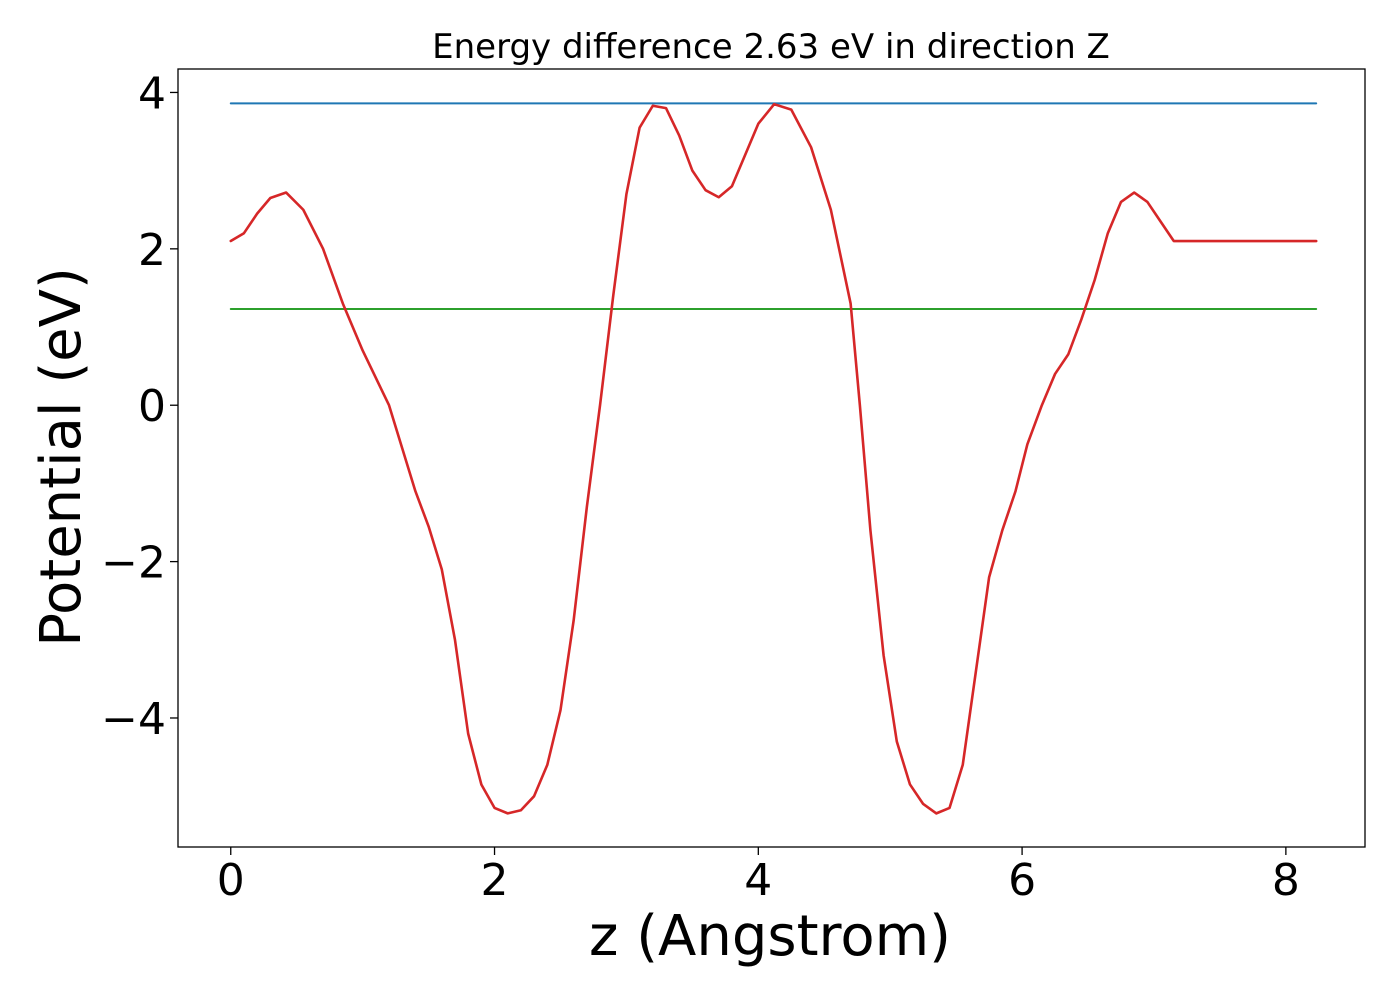 The width and height of the screenshot is (1400, 1004). What do you see at coordinates (152, 93) in the screenshot?
I see `y-tick-label: 4` at bounding box center [152, 93].